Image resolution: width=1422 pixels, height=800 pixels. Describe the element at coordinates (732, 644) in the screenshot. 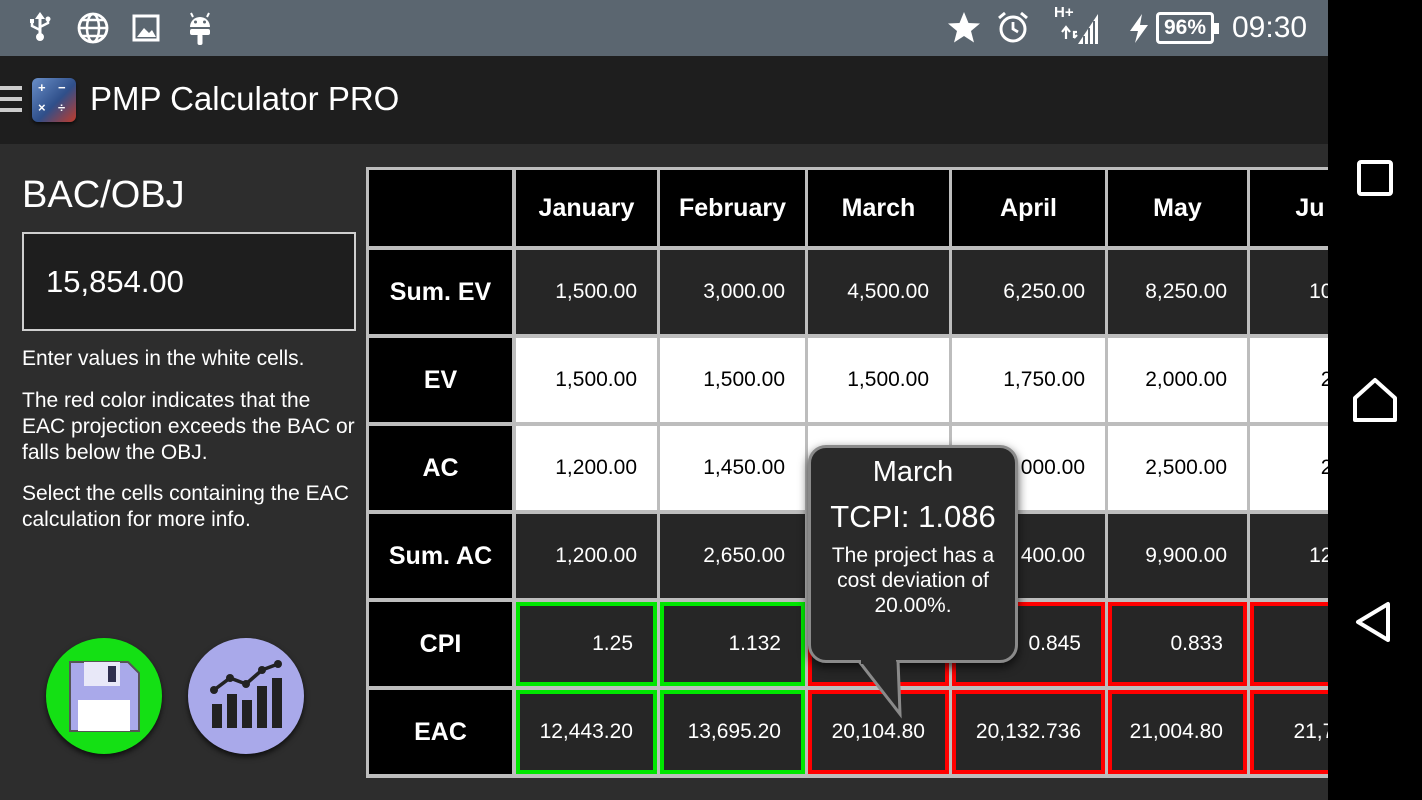

I see `table-cell: 1.132` at that location.